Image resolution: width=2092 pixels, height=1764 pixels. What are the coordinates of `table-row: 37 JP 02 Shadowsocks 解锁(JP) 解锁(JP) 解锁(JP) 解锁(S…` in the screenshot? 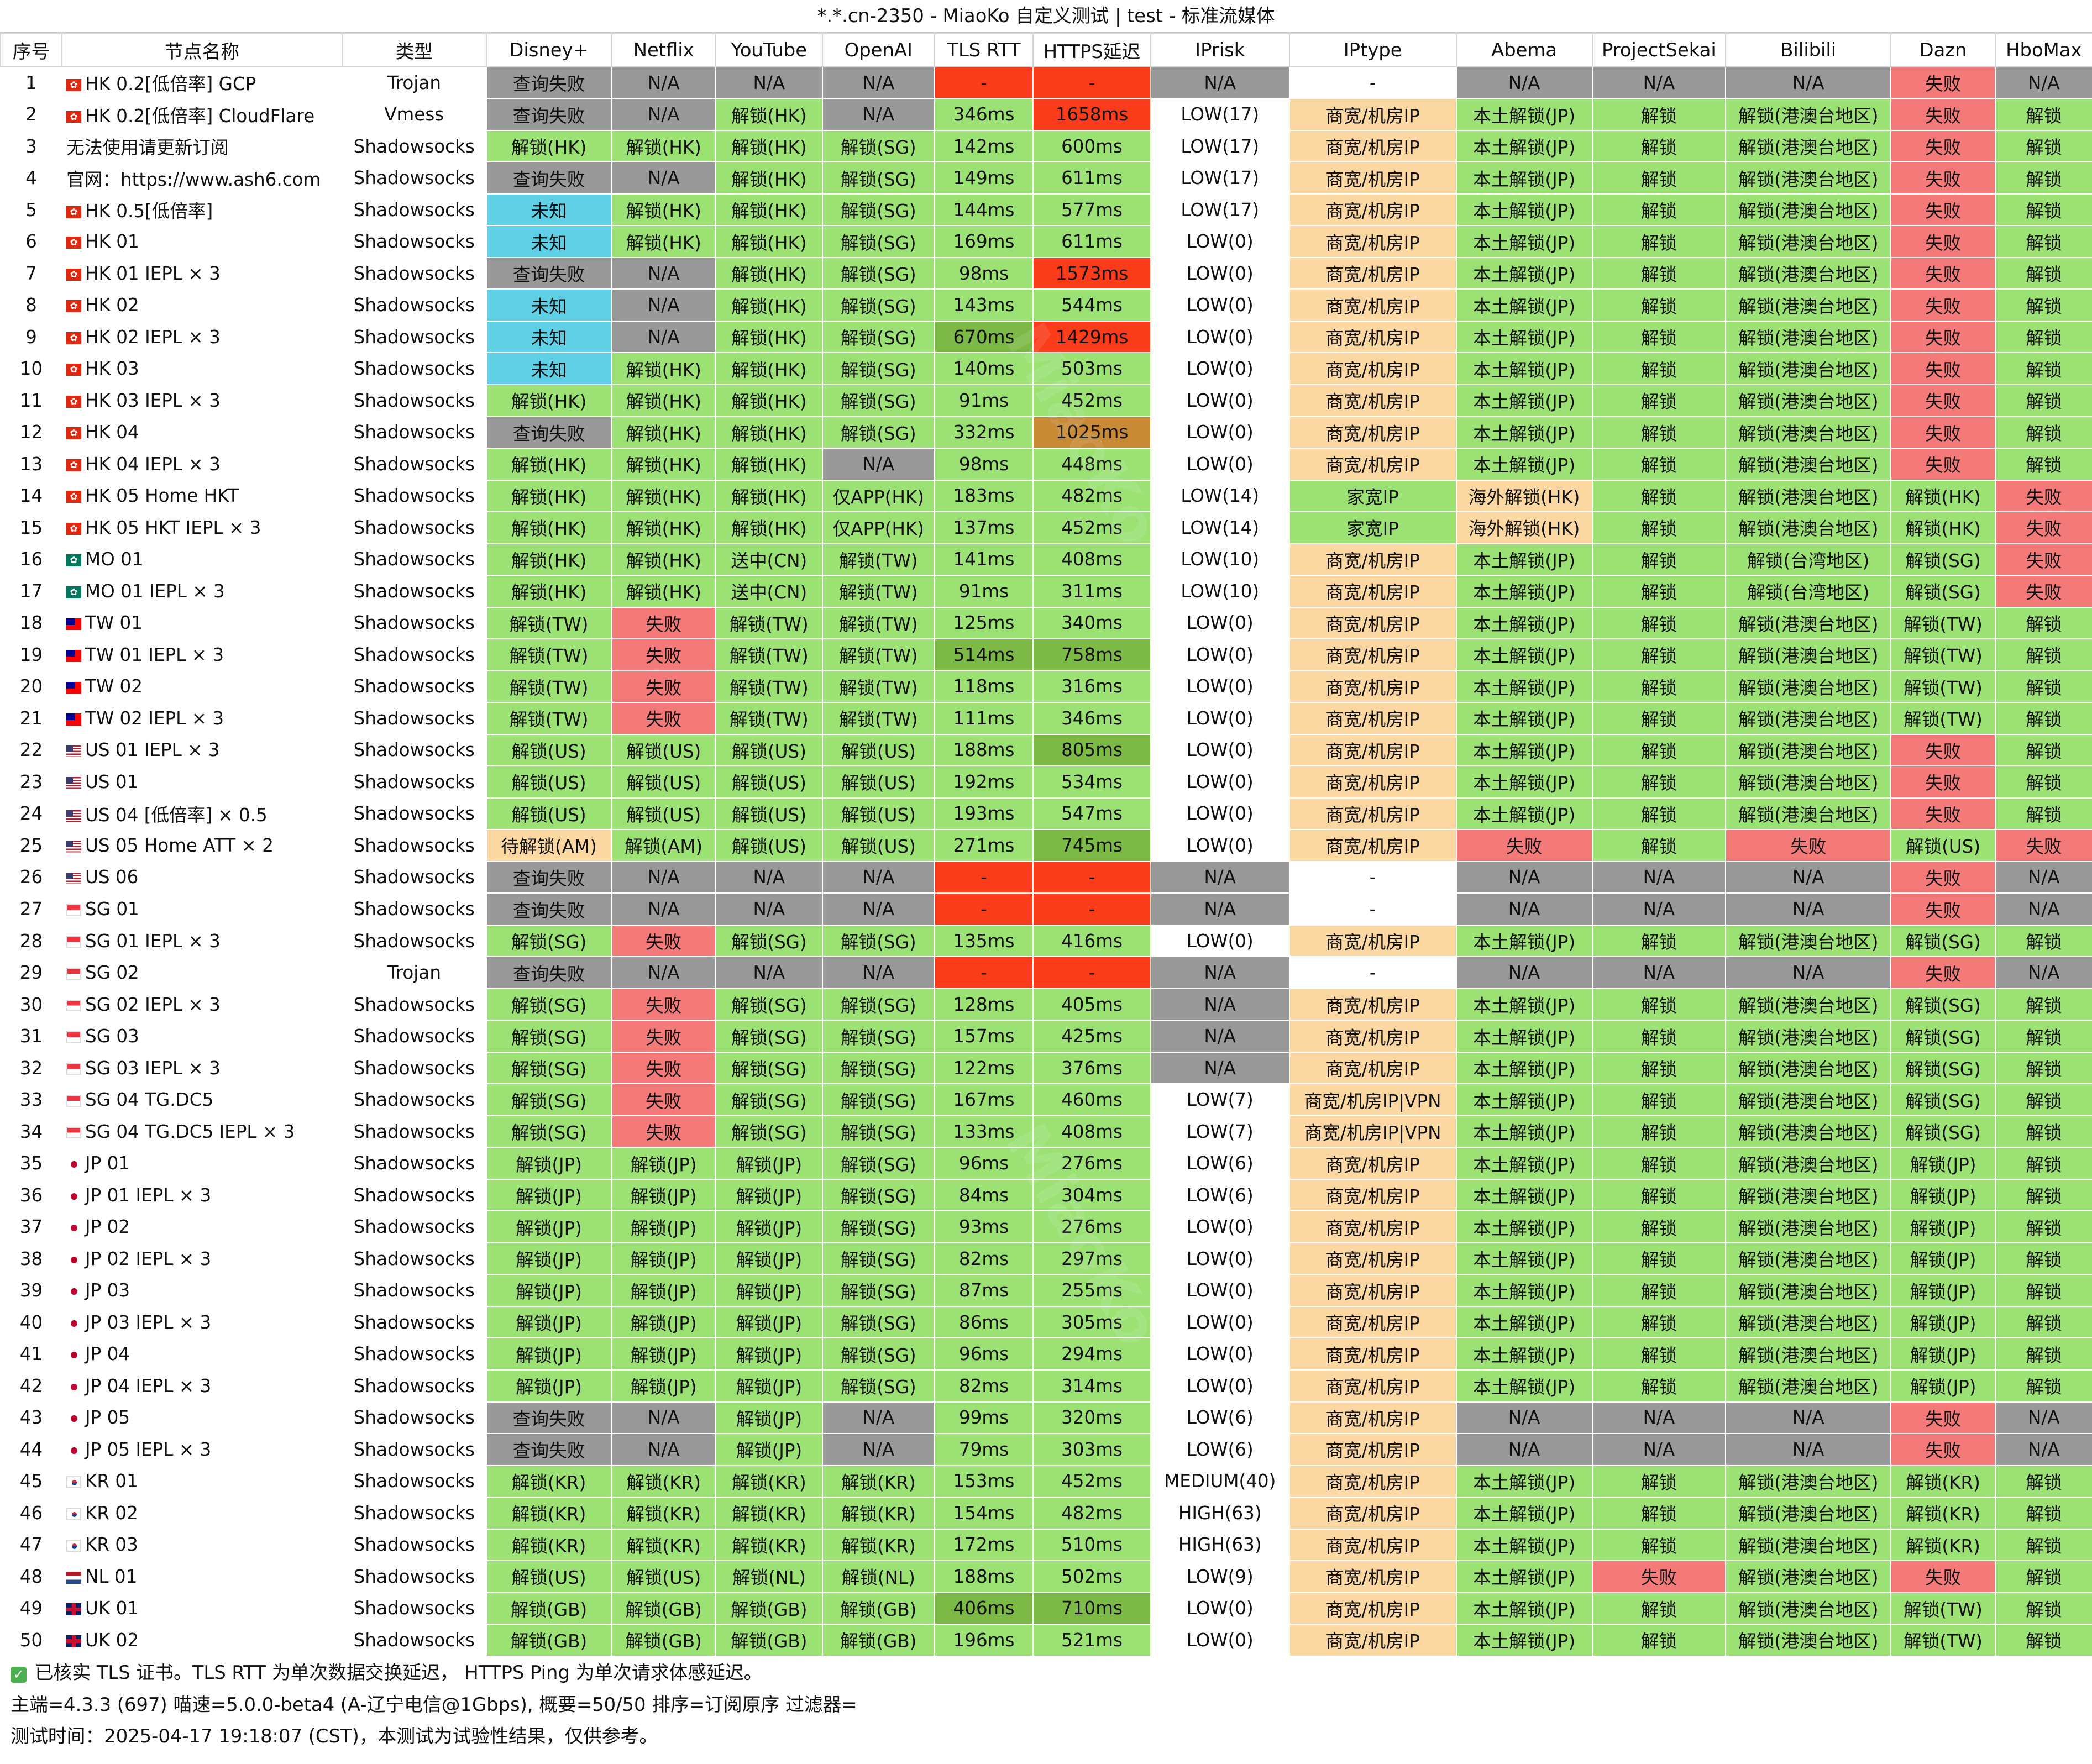 It's located at (1046, 1226).